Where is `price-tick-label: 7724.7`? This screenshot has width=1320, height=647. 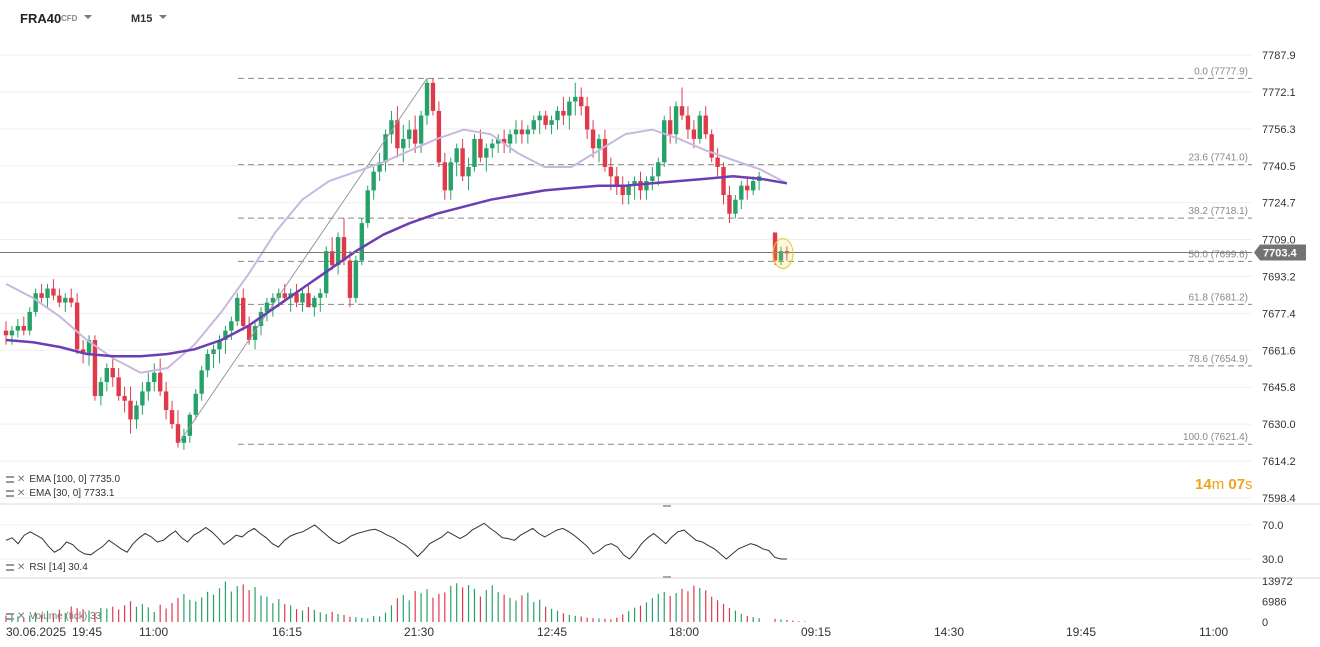
price-tick-label: 7724.7 is located at coordinates (1279, 204).